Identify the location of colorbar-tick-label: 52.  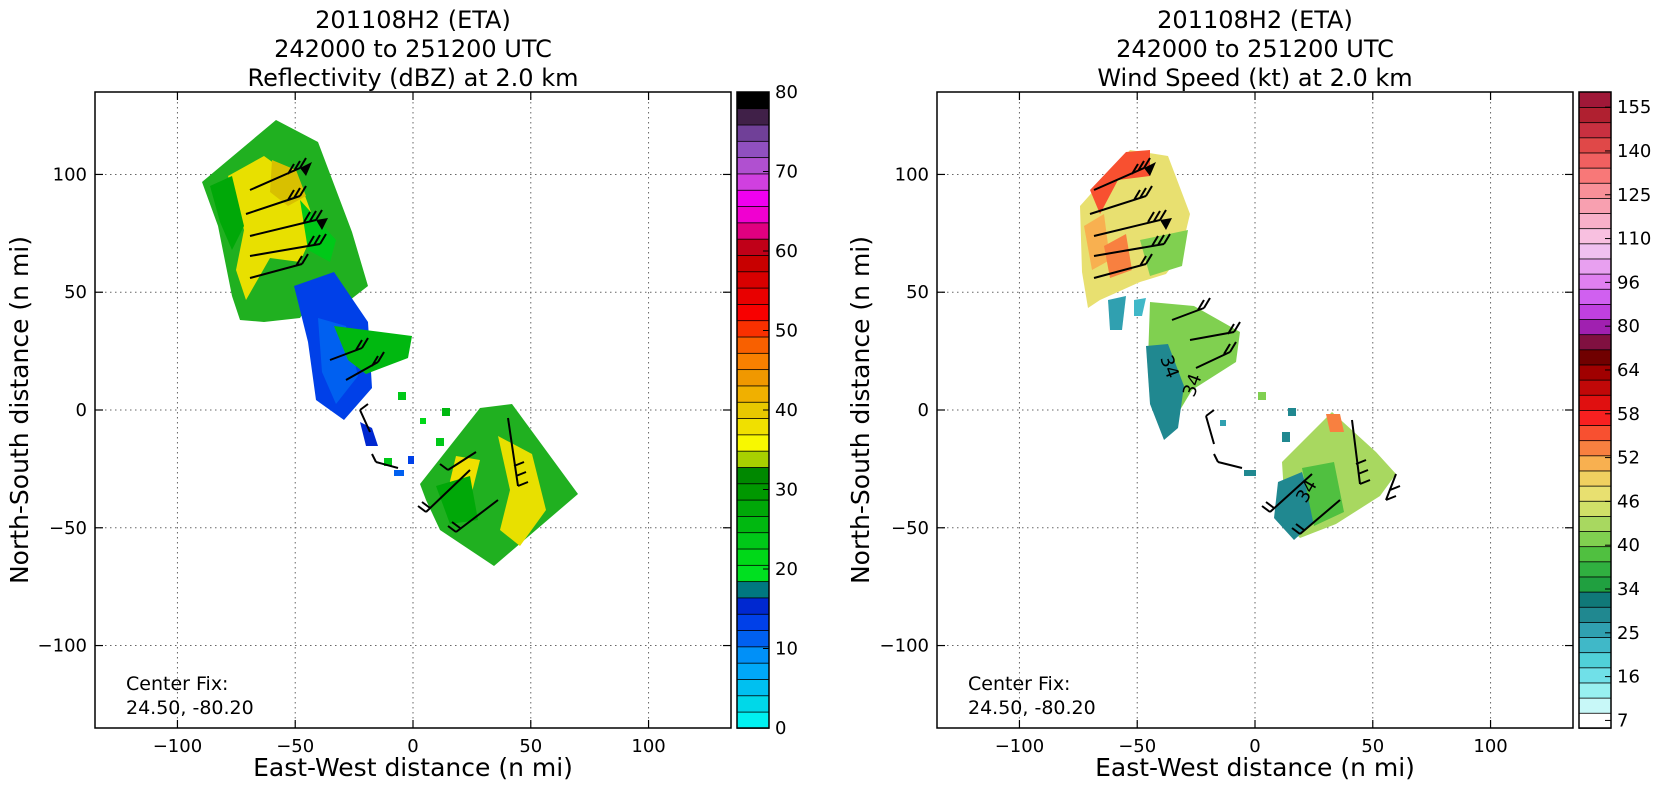
(1628, 458).